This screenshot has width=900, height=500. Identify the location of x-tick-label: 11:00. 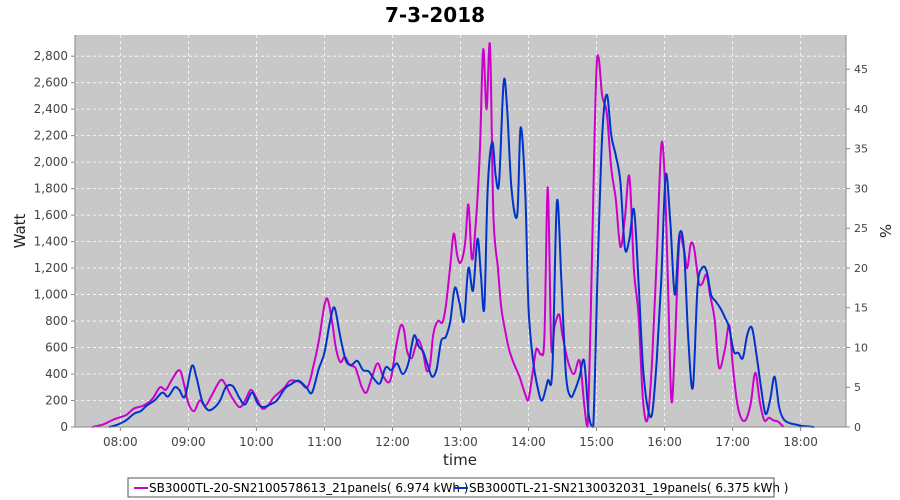
(324, 442).